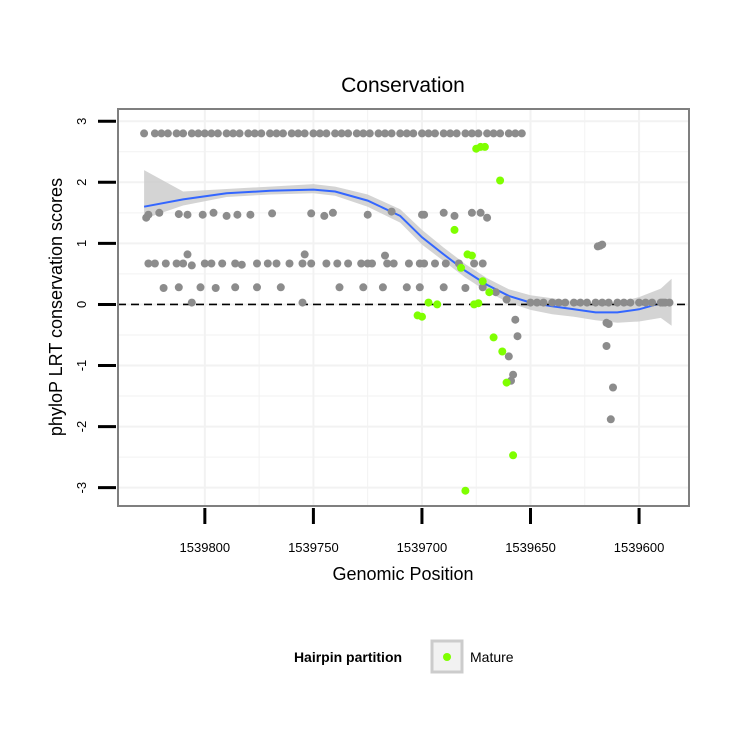 Image resolution: width=750 pixels, height=750 pixels. What do you see at coordinates (205, 547) in the screenshot?
I see `x-tick-label: 1539800` at bounding box center [205, 547].